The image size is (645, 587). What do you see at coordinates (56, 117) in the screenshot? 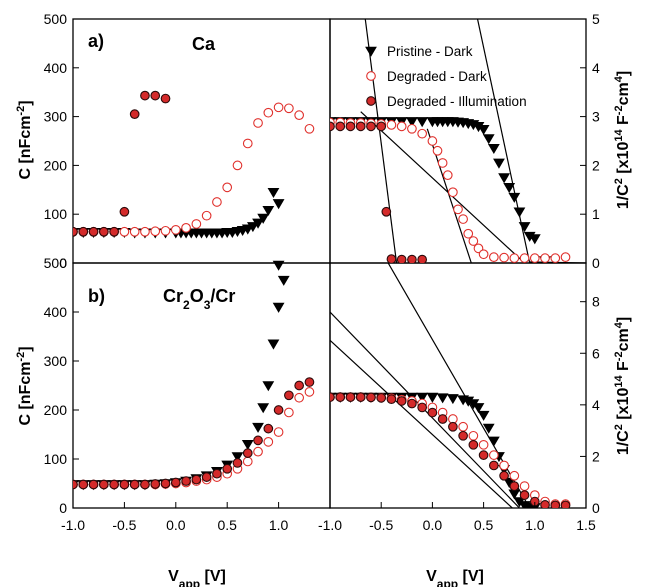
I see `ytick-label-a-left-3: 300` at bounding box center [56, 117].